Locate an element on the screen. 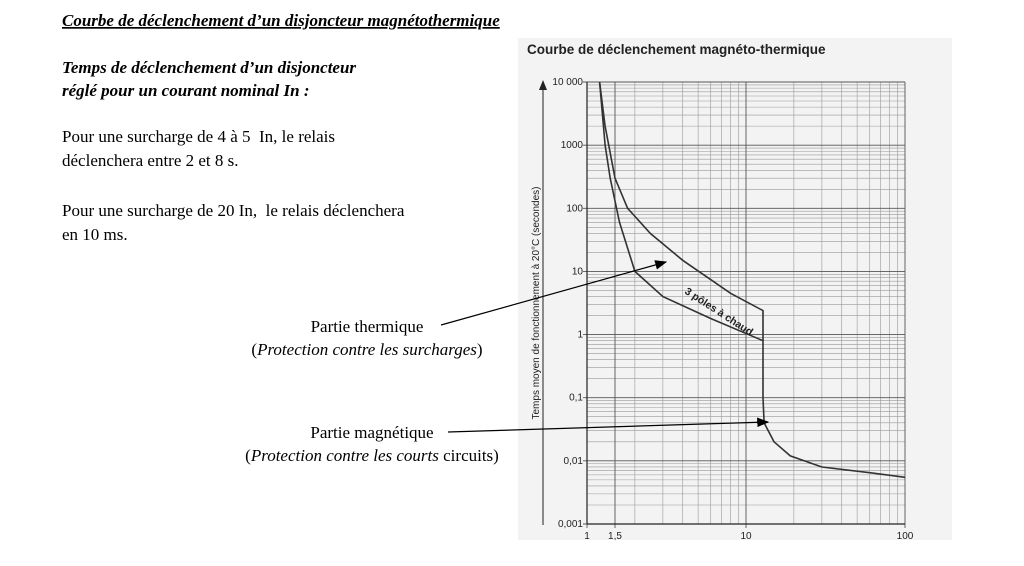 This screenshot has width=1024, height=566. note-part: Protection contre les surcharges is located at coordinates (366, 349).